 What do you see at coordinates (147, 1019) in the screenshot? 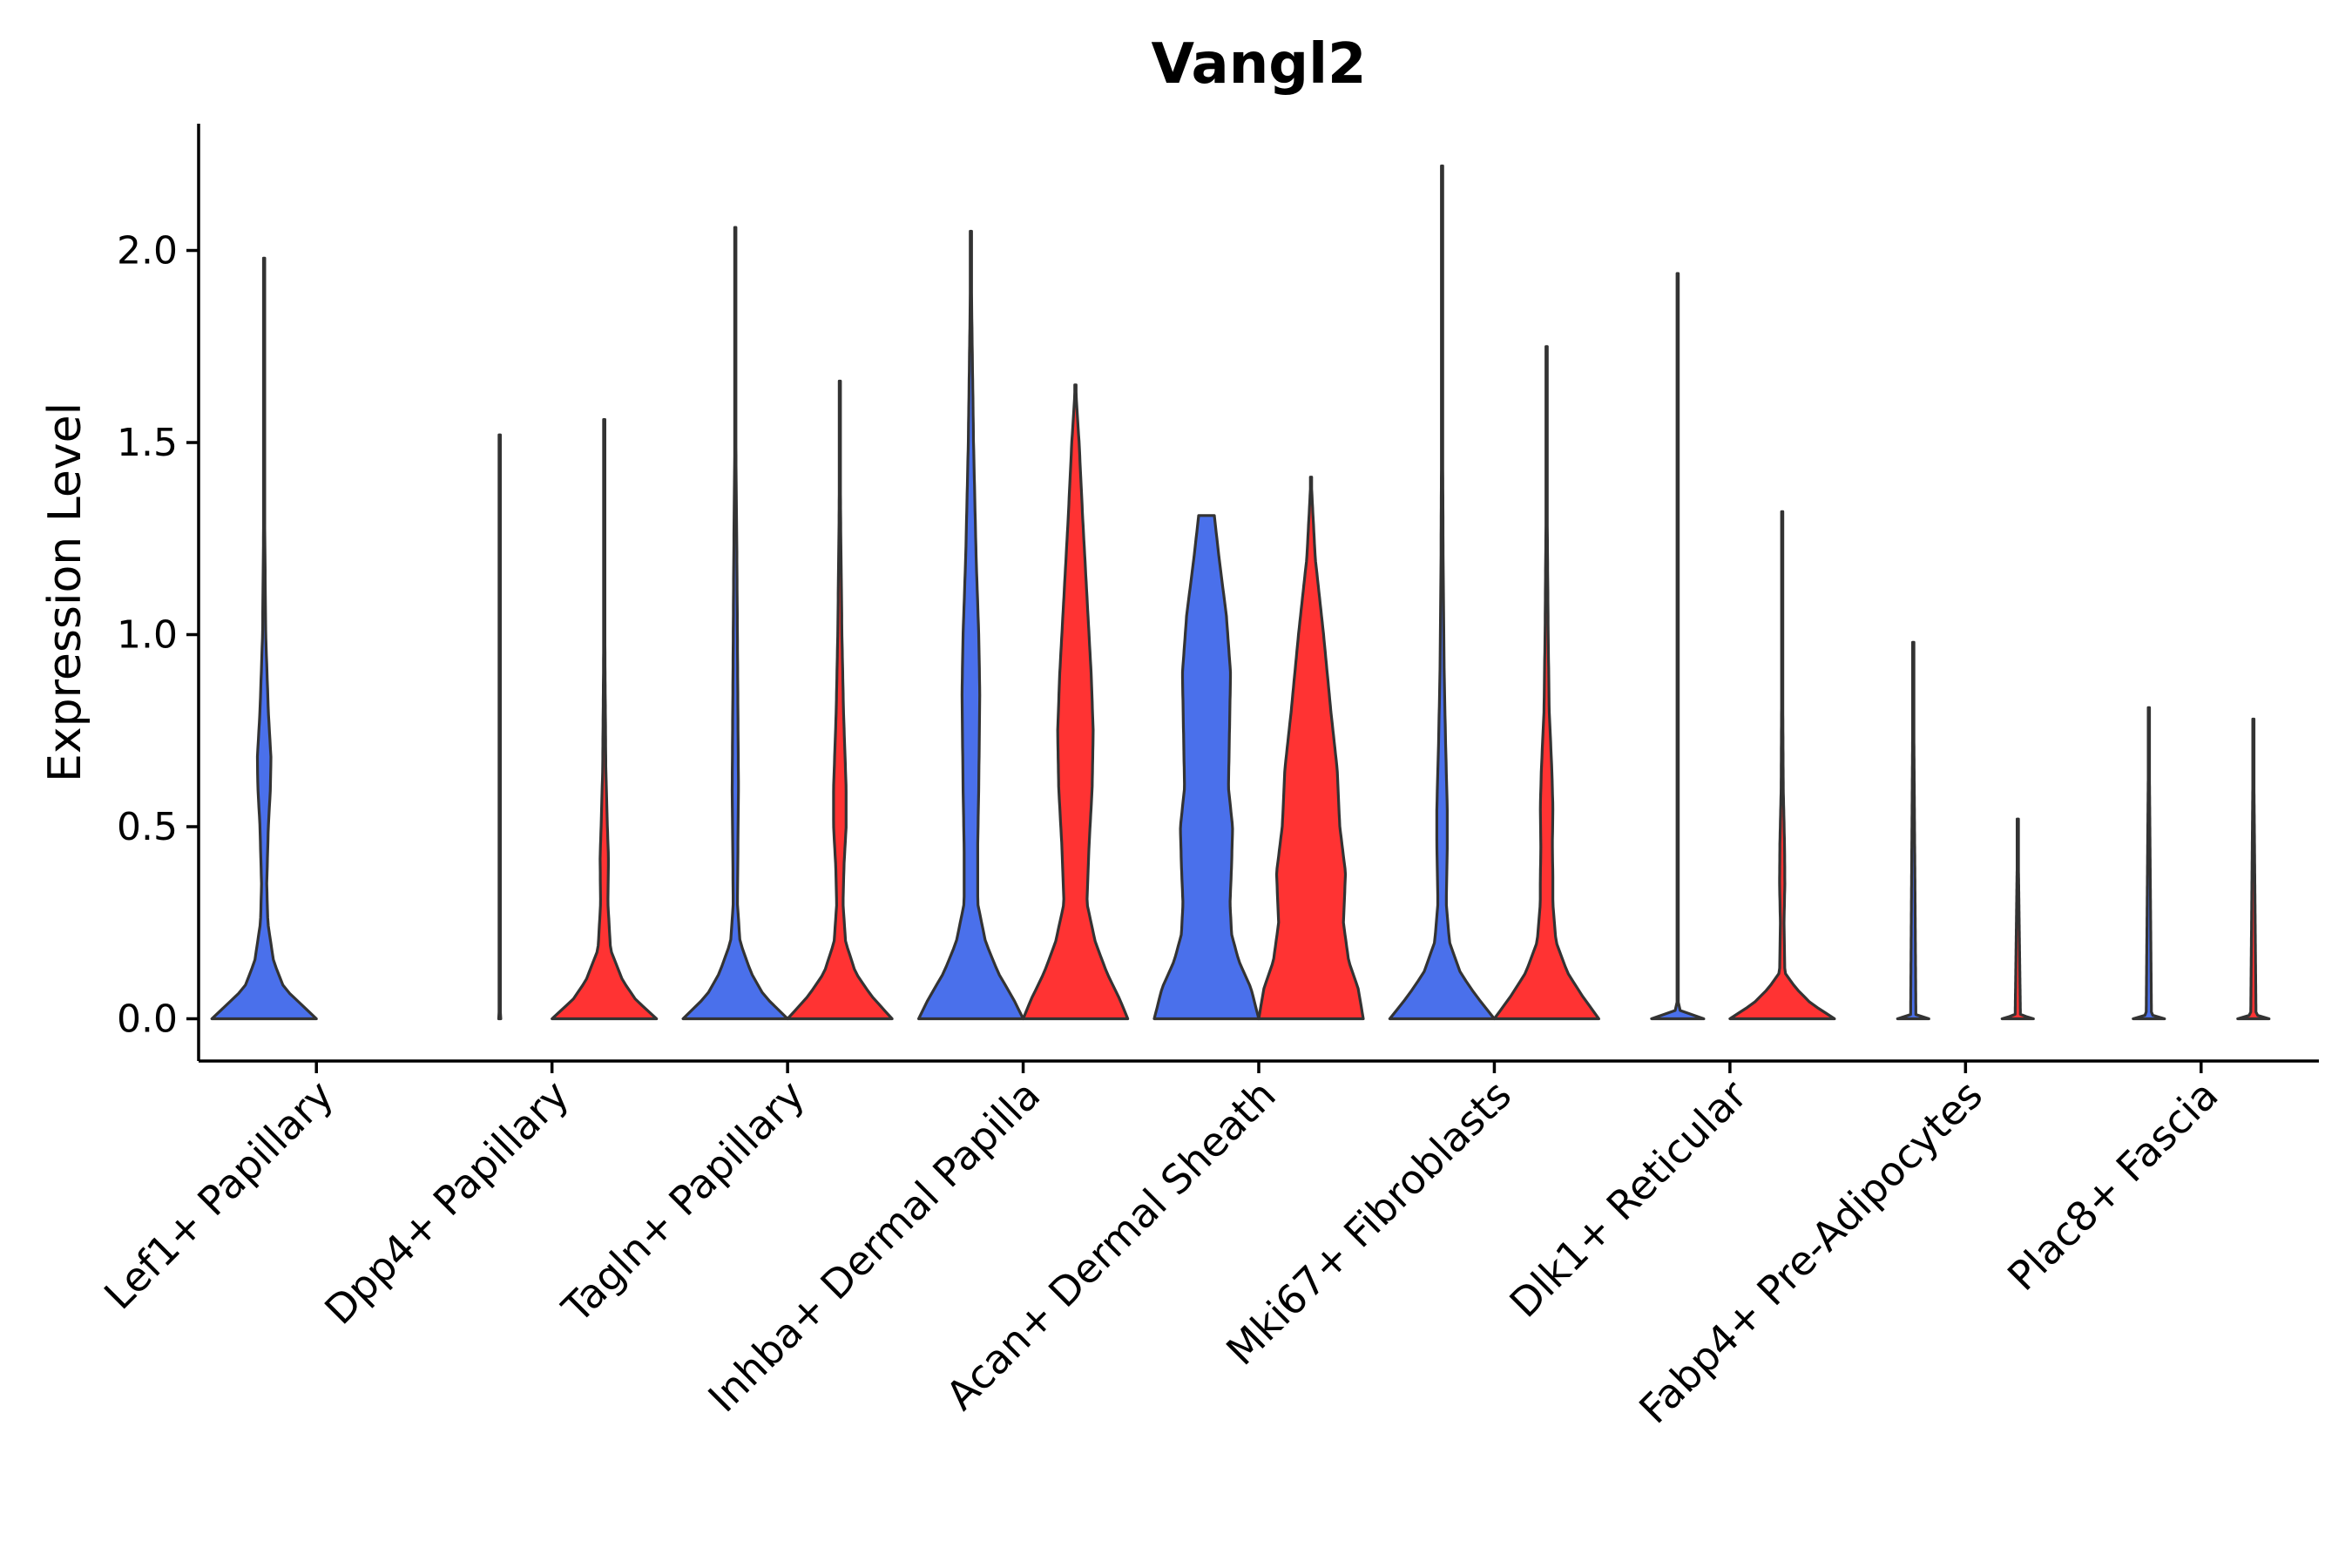
I see `y-tick-label: 0.0` at bounding box center [147, 1019].